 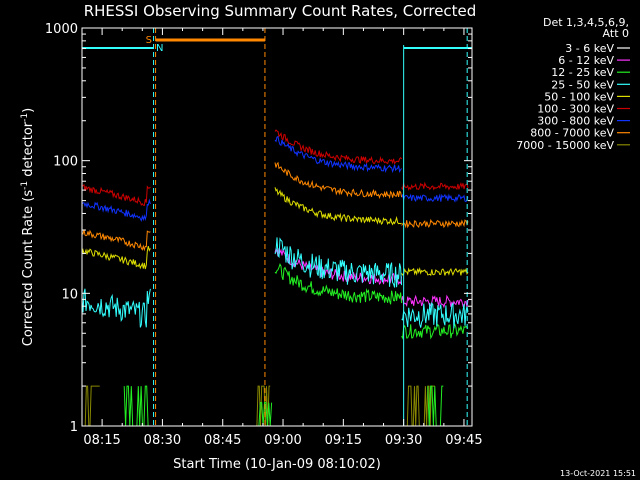 What do you see at coordinates (579, 96) in the screenshot?
I see `legend-entry-label: 50 - 100 keV` at bounding box center [579, 96].